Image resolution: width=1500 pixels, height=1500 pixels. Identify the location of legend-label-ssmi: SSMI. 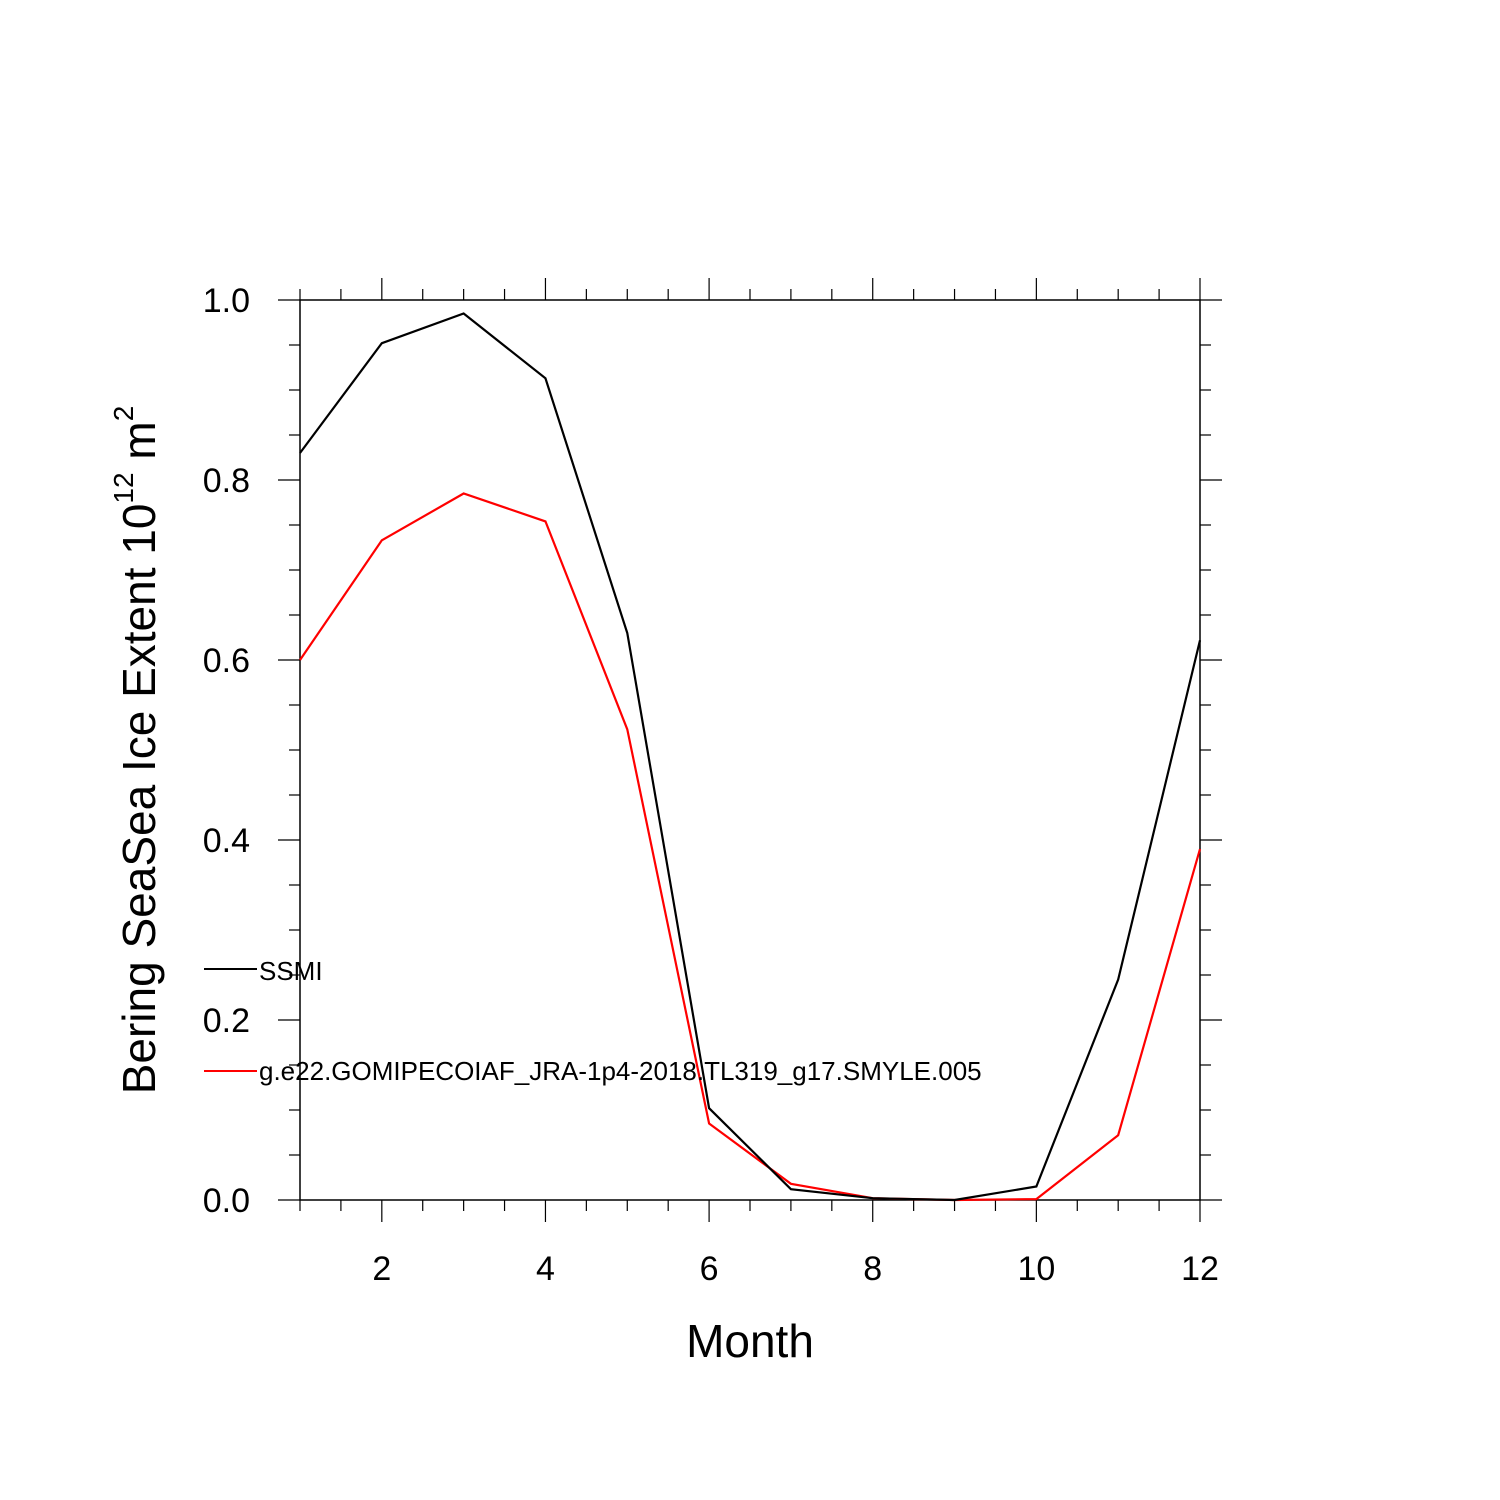
(291, 971).